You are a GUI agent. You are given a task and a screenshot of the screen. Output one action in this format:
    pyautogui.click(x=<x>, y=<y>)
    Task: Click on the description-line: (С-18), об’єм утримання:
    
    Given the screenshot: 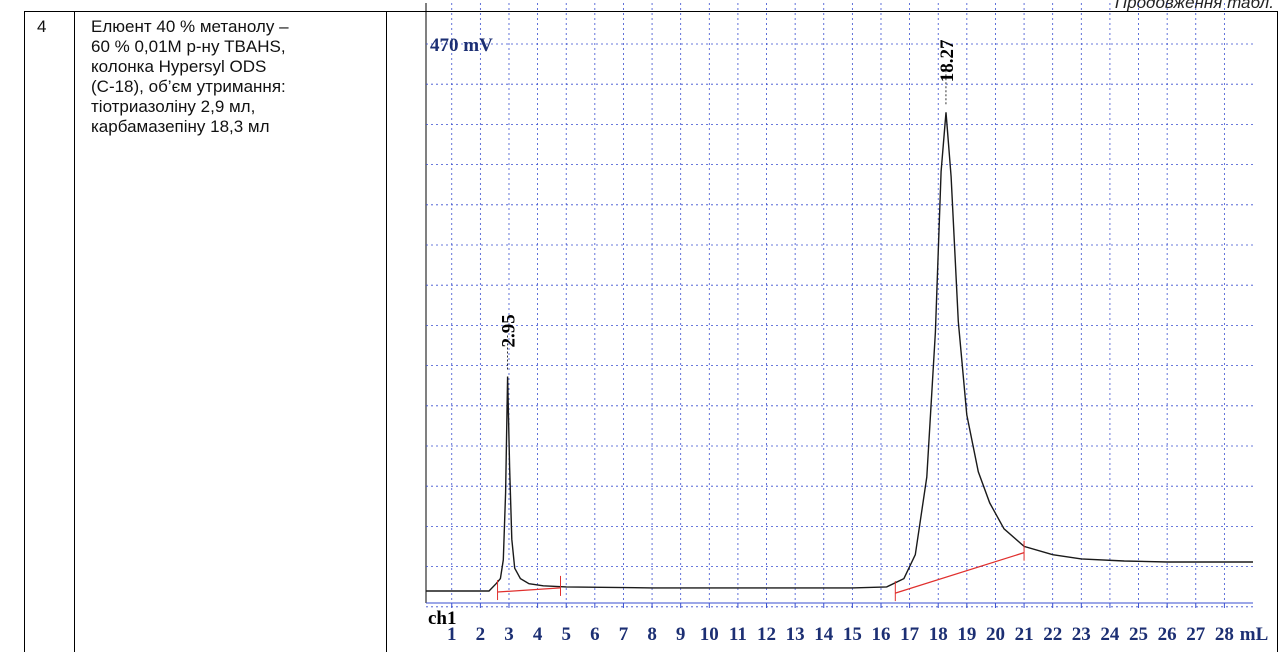 What is the action you would take?
    pyautogui.click(x=188, y=86)
    